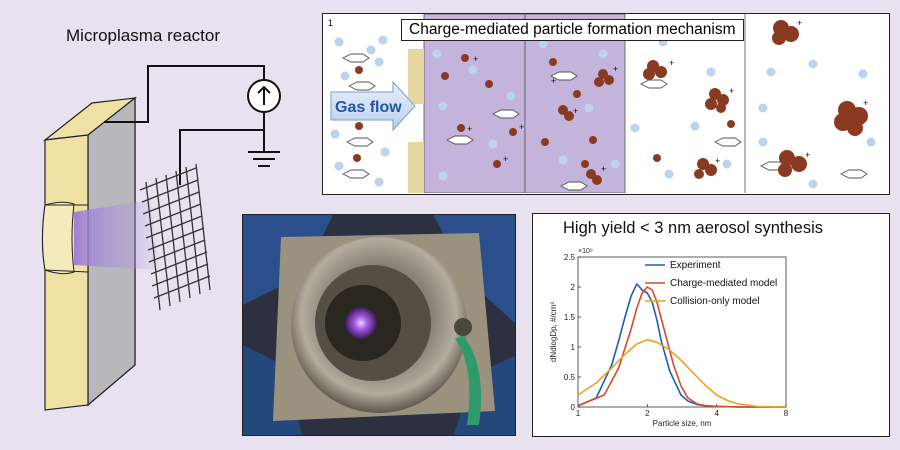 Image resolution: width=900 pixels, height=450 pixels. I want to click on gas-flow-arrow, so click(373, 106).